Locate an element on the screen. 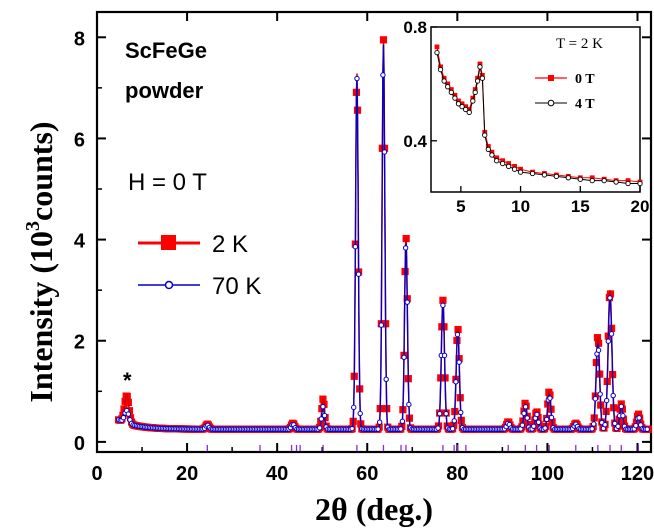 The height and width of the screenshot is (531, 654). inset-legend-label-0t: 0 T is located at coordinates (585, 79).